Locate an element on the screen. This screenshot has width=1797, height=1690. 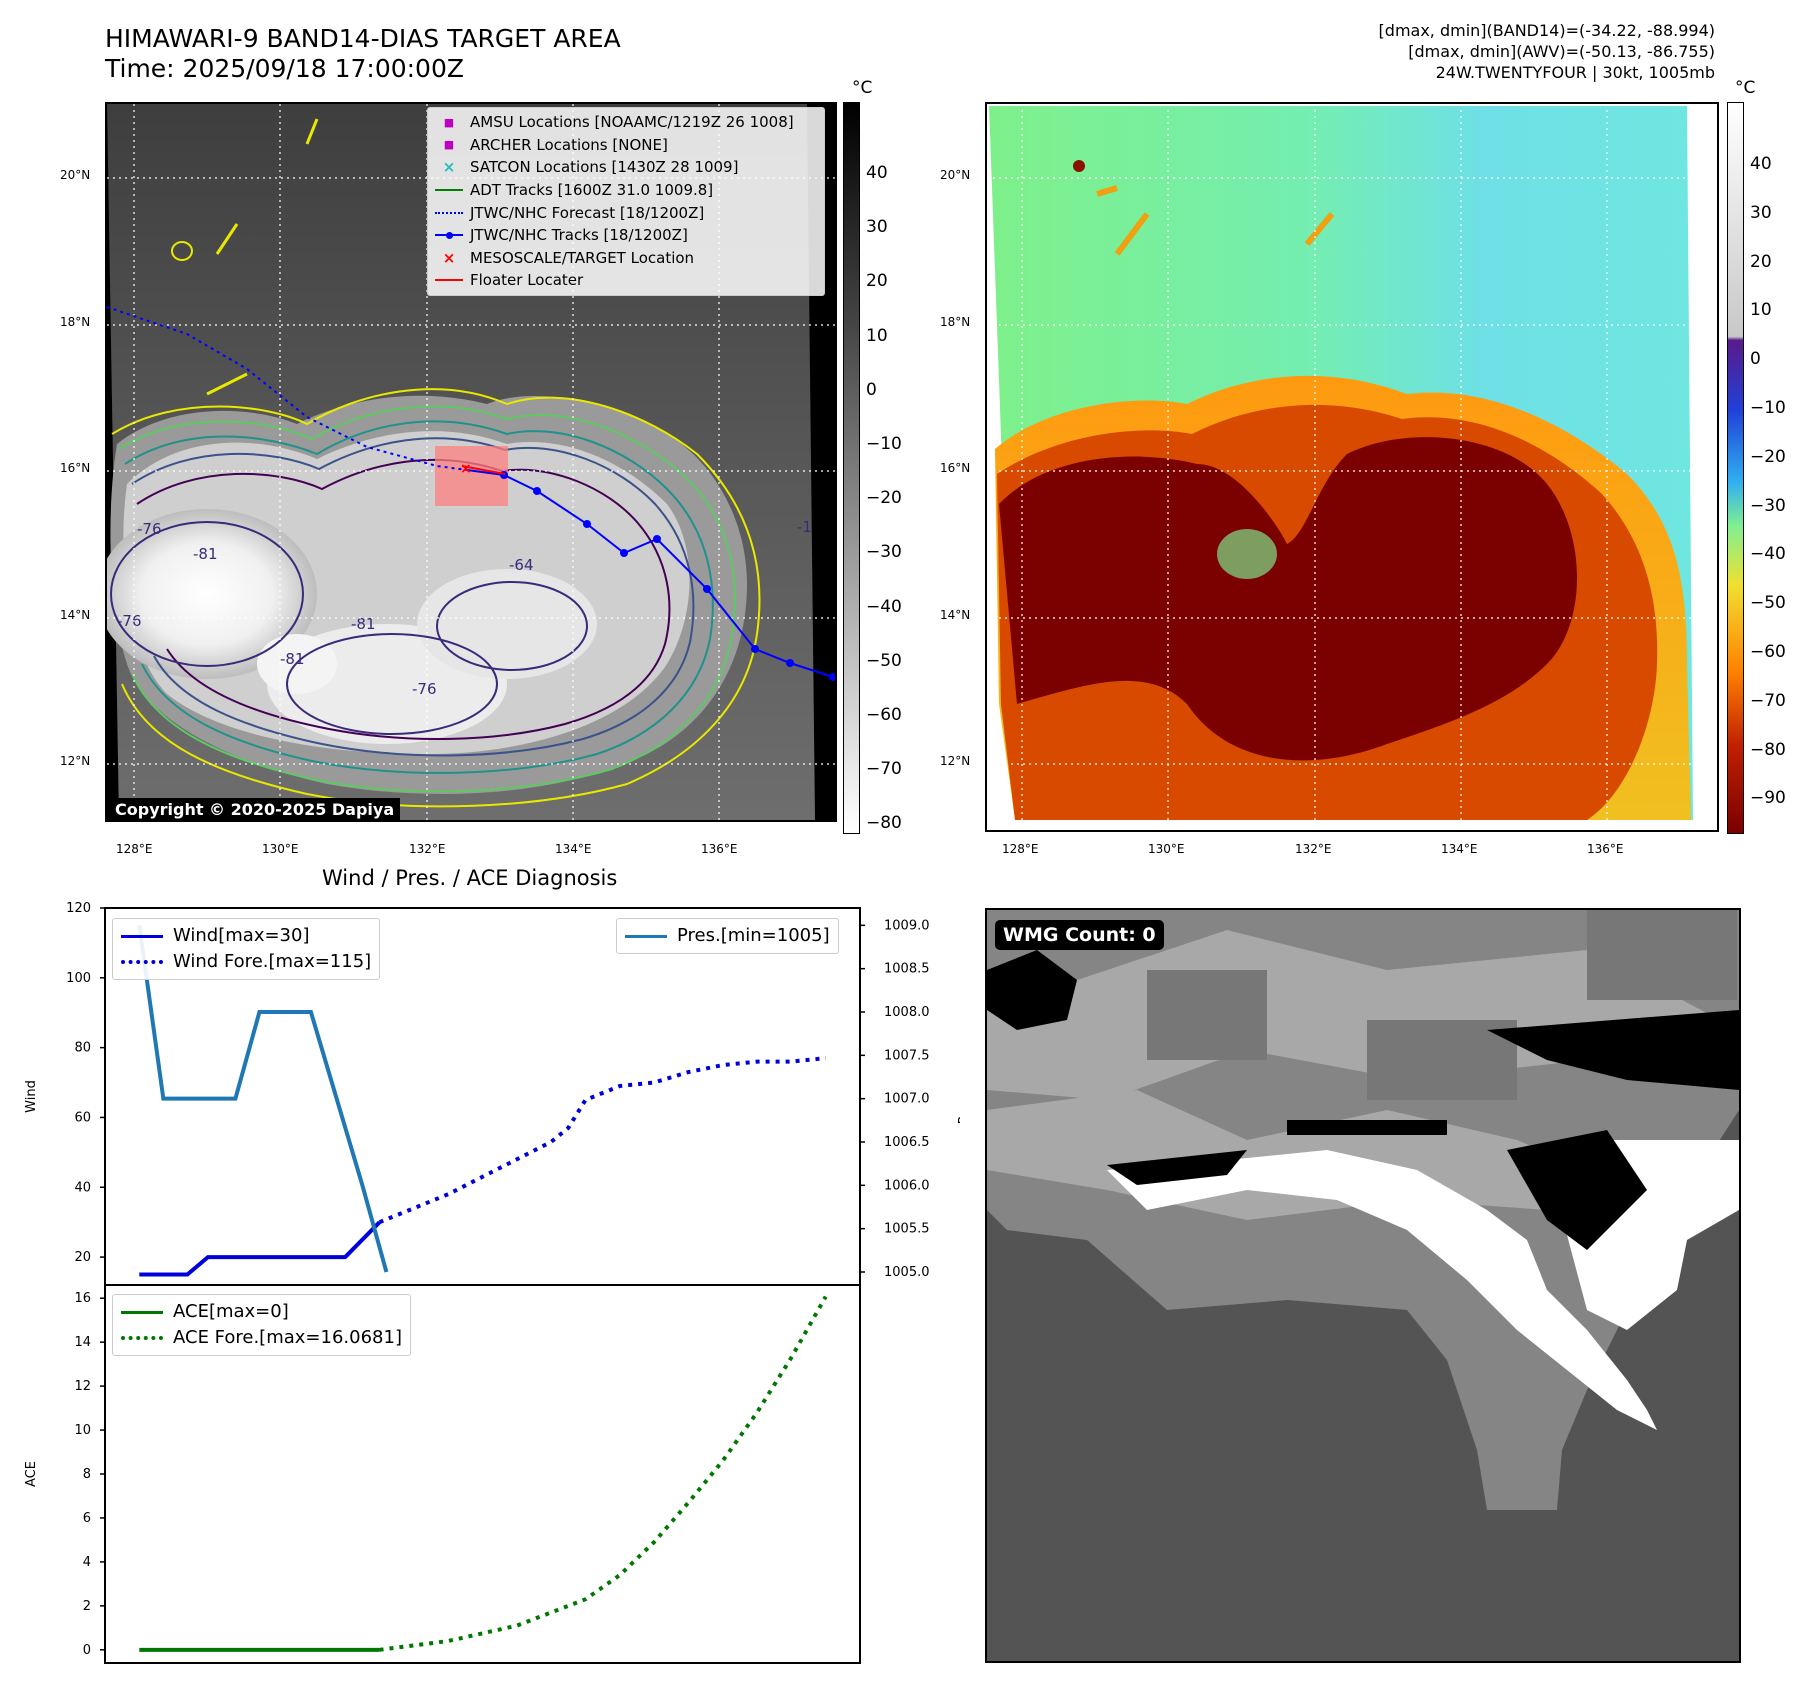
y-tick-label: 2 is located at coordinates (87, 1606).